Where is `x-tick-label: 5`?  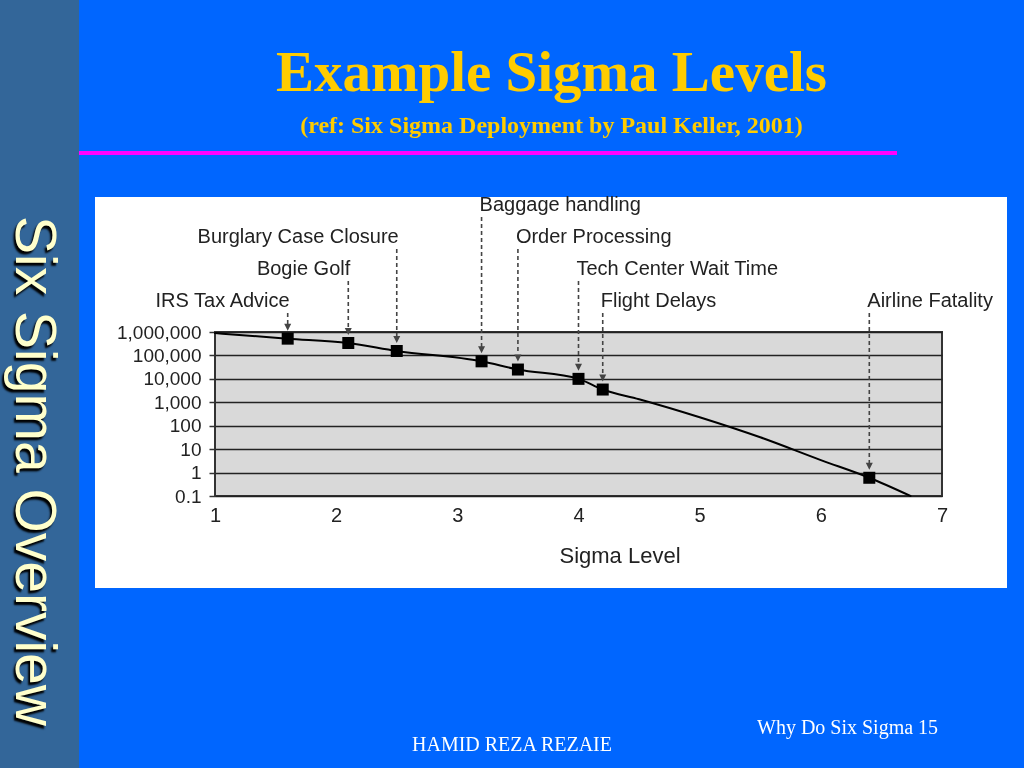 x-tick-label: 5 is located at coordinates (700, 514).